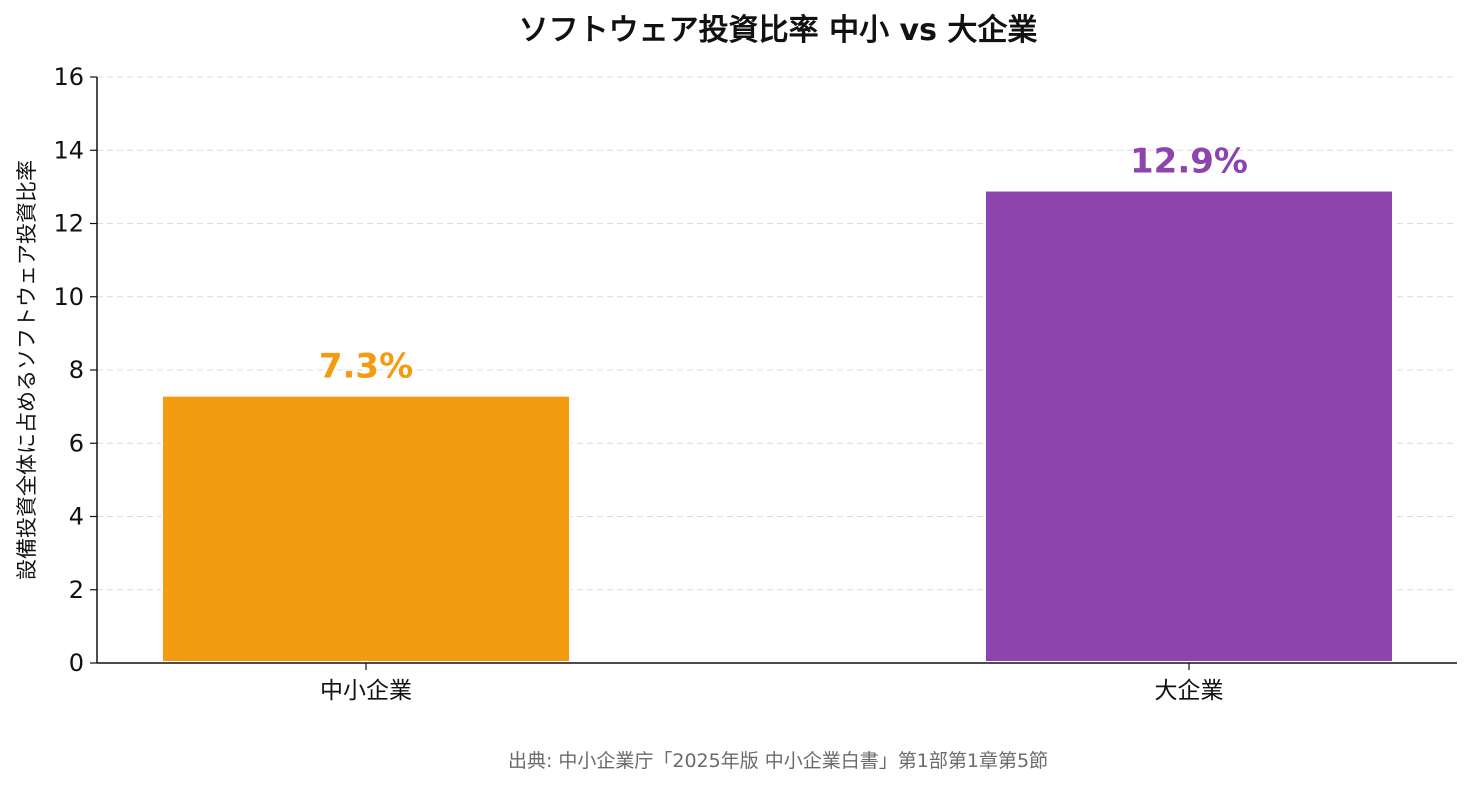 This screenshot has height=787, width=1471. I want to click on source-note: 出典: 中小企業庁「2025年版 中小企業白書」第1部第1章第5節, so click(778, 761).